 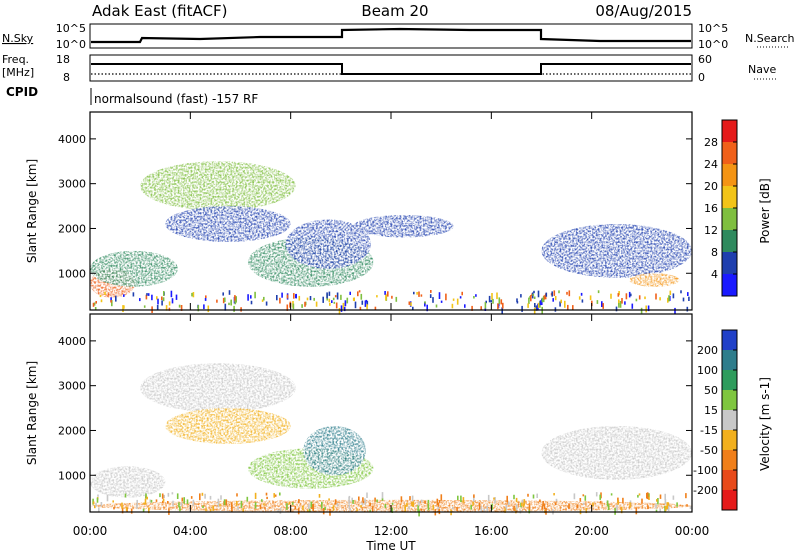 What do you see at coordinates (391, 531) in the screenshot?
I see `time-axis-labels: 00:00 04:00 08:00 12:00 16:00 20:00 00:00` at bounding box center [391, 531].